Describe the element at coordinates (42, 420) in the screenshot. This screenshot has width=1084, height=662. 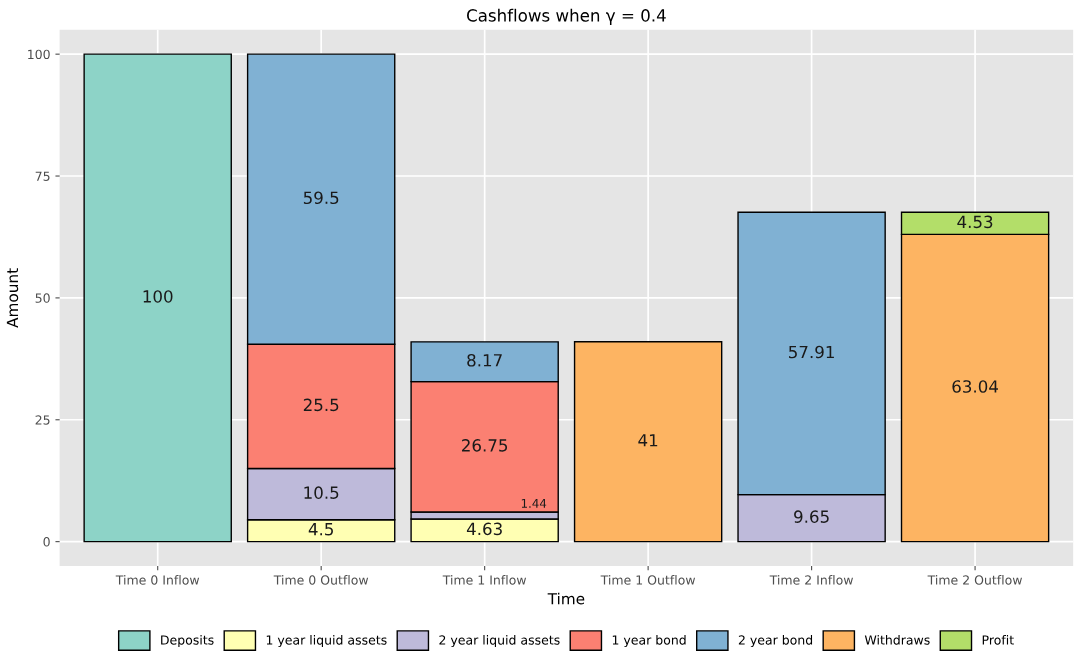
I see `y-tick-label: 25` at that location.